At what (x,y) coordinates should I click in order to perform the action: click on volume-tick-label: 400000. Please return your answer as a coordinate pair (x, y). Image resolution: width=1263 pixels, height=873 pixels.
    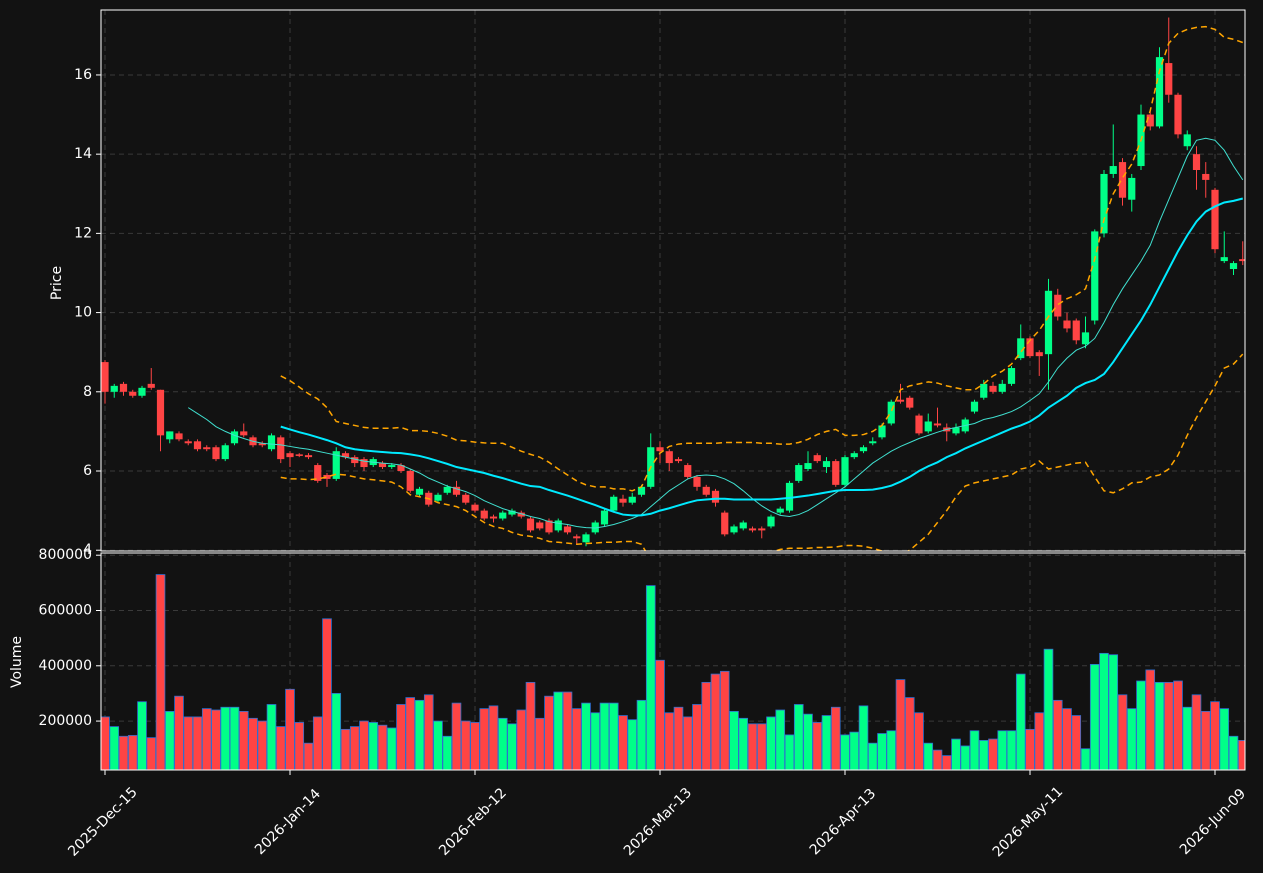
    Looking at the image, I should click on (65, 666).